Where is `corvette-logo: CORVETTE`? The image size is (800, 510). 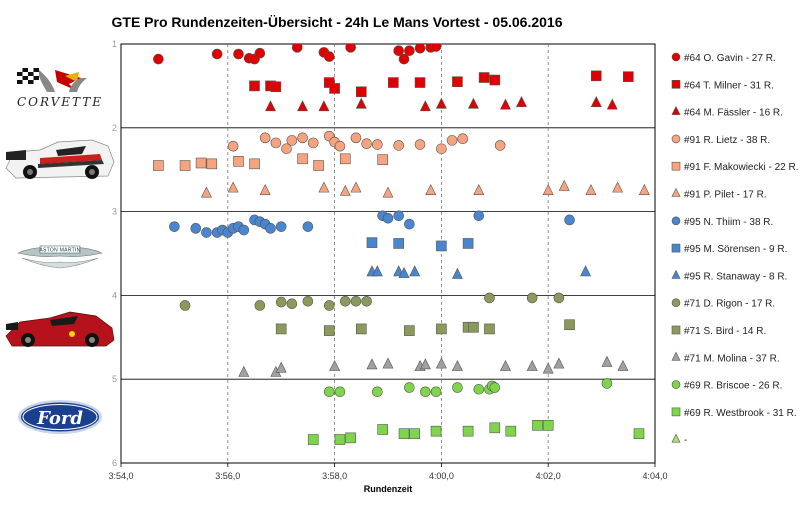
corvette-logo: CORVETTE is located at coordinates (59, 88).